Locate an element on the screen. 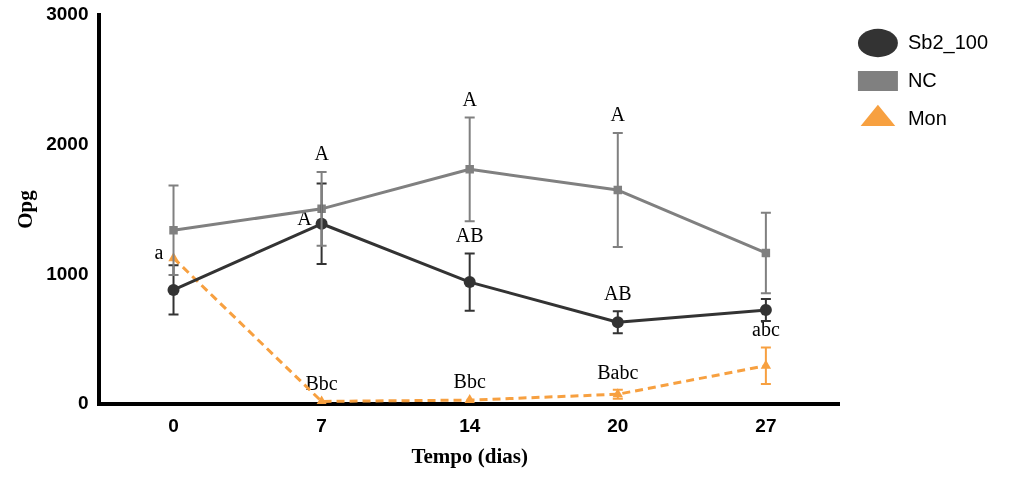 This screenshot has width=1018, height=479. legend-label: Mon is located at coordinates (927, 117).